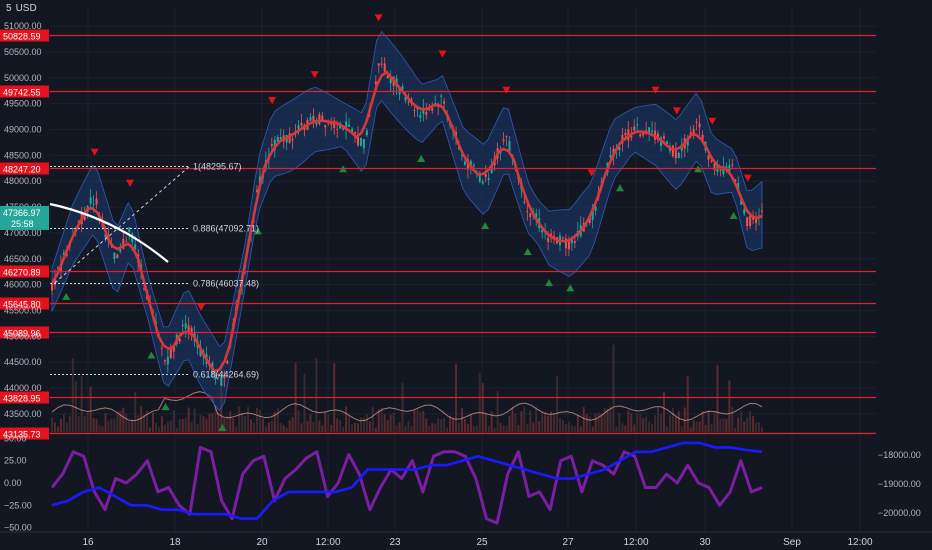 The image size is (932, 550). What do you see at coordinates (18, 528) in the screenshot?
I see `osc-tick-label: −50.00` at bounding box center [18, 528].